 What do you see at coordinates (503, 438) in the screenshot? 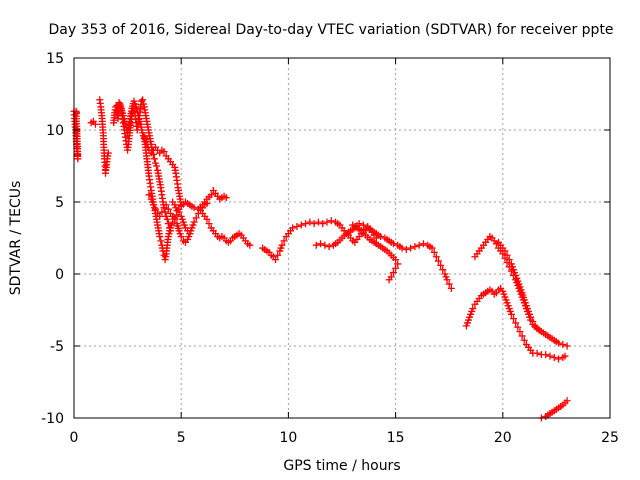
I see `x-tick-label: 20` at bounding box center [503, 438].